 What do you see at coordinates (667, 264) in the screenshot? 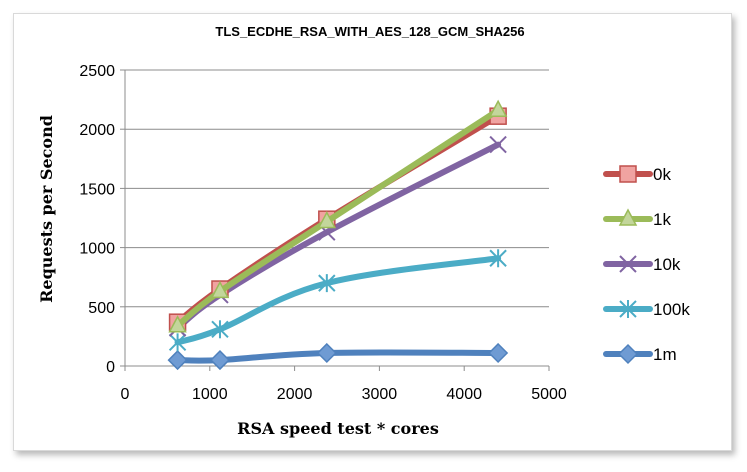
I see `legend-label: 10k` at bounding box center [667, 264].